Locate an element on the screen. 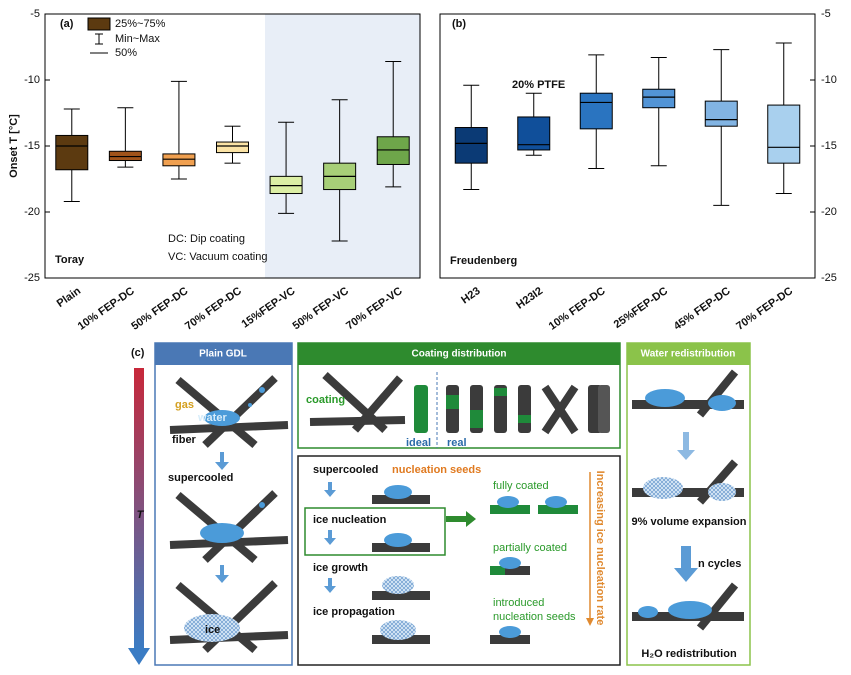 The image size is (851, 675). header-text: Water redistribution is located at coordinates (688, 354).